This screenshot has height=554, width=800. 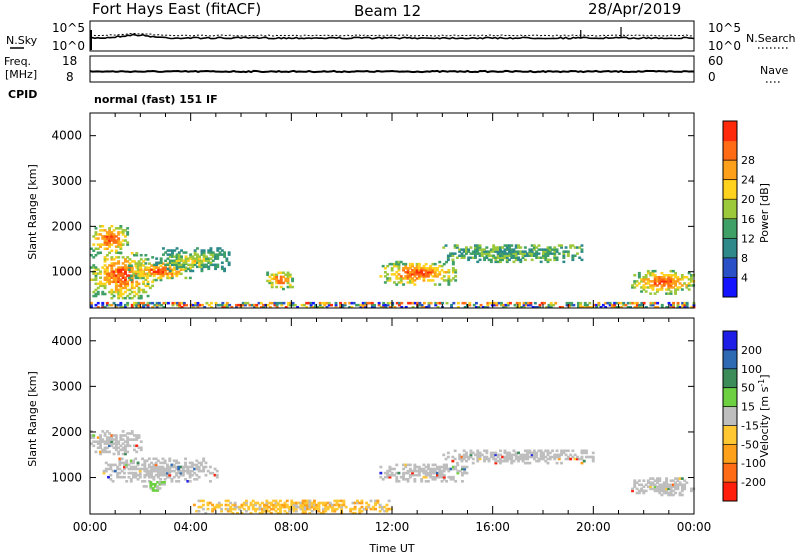 I want to click on y-tick-label: 1000, so click(x=66, y=478).